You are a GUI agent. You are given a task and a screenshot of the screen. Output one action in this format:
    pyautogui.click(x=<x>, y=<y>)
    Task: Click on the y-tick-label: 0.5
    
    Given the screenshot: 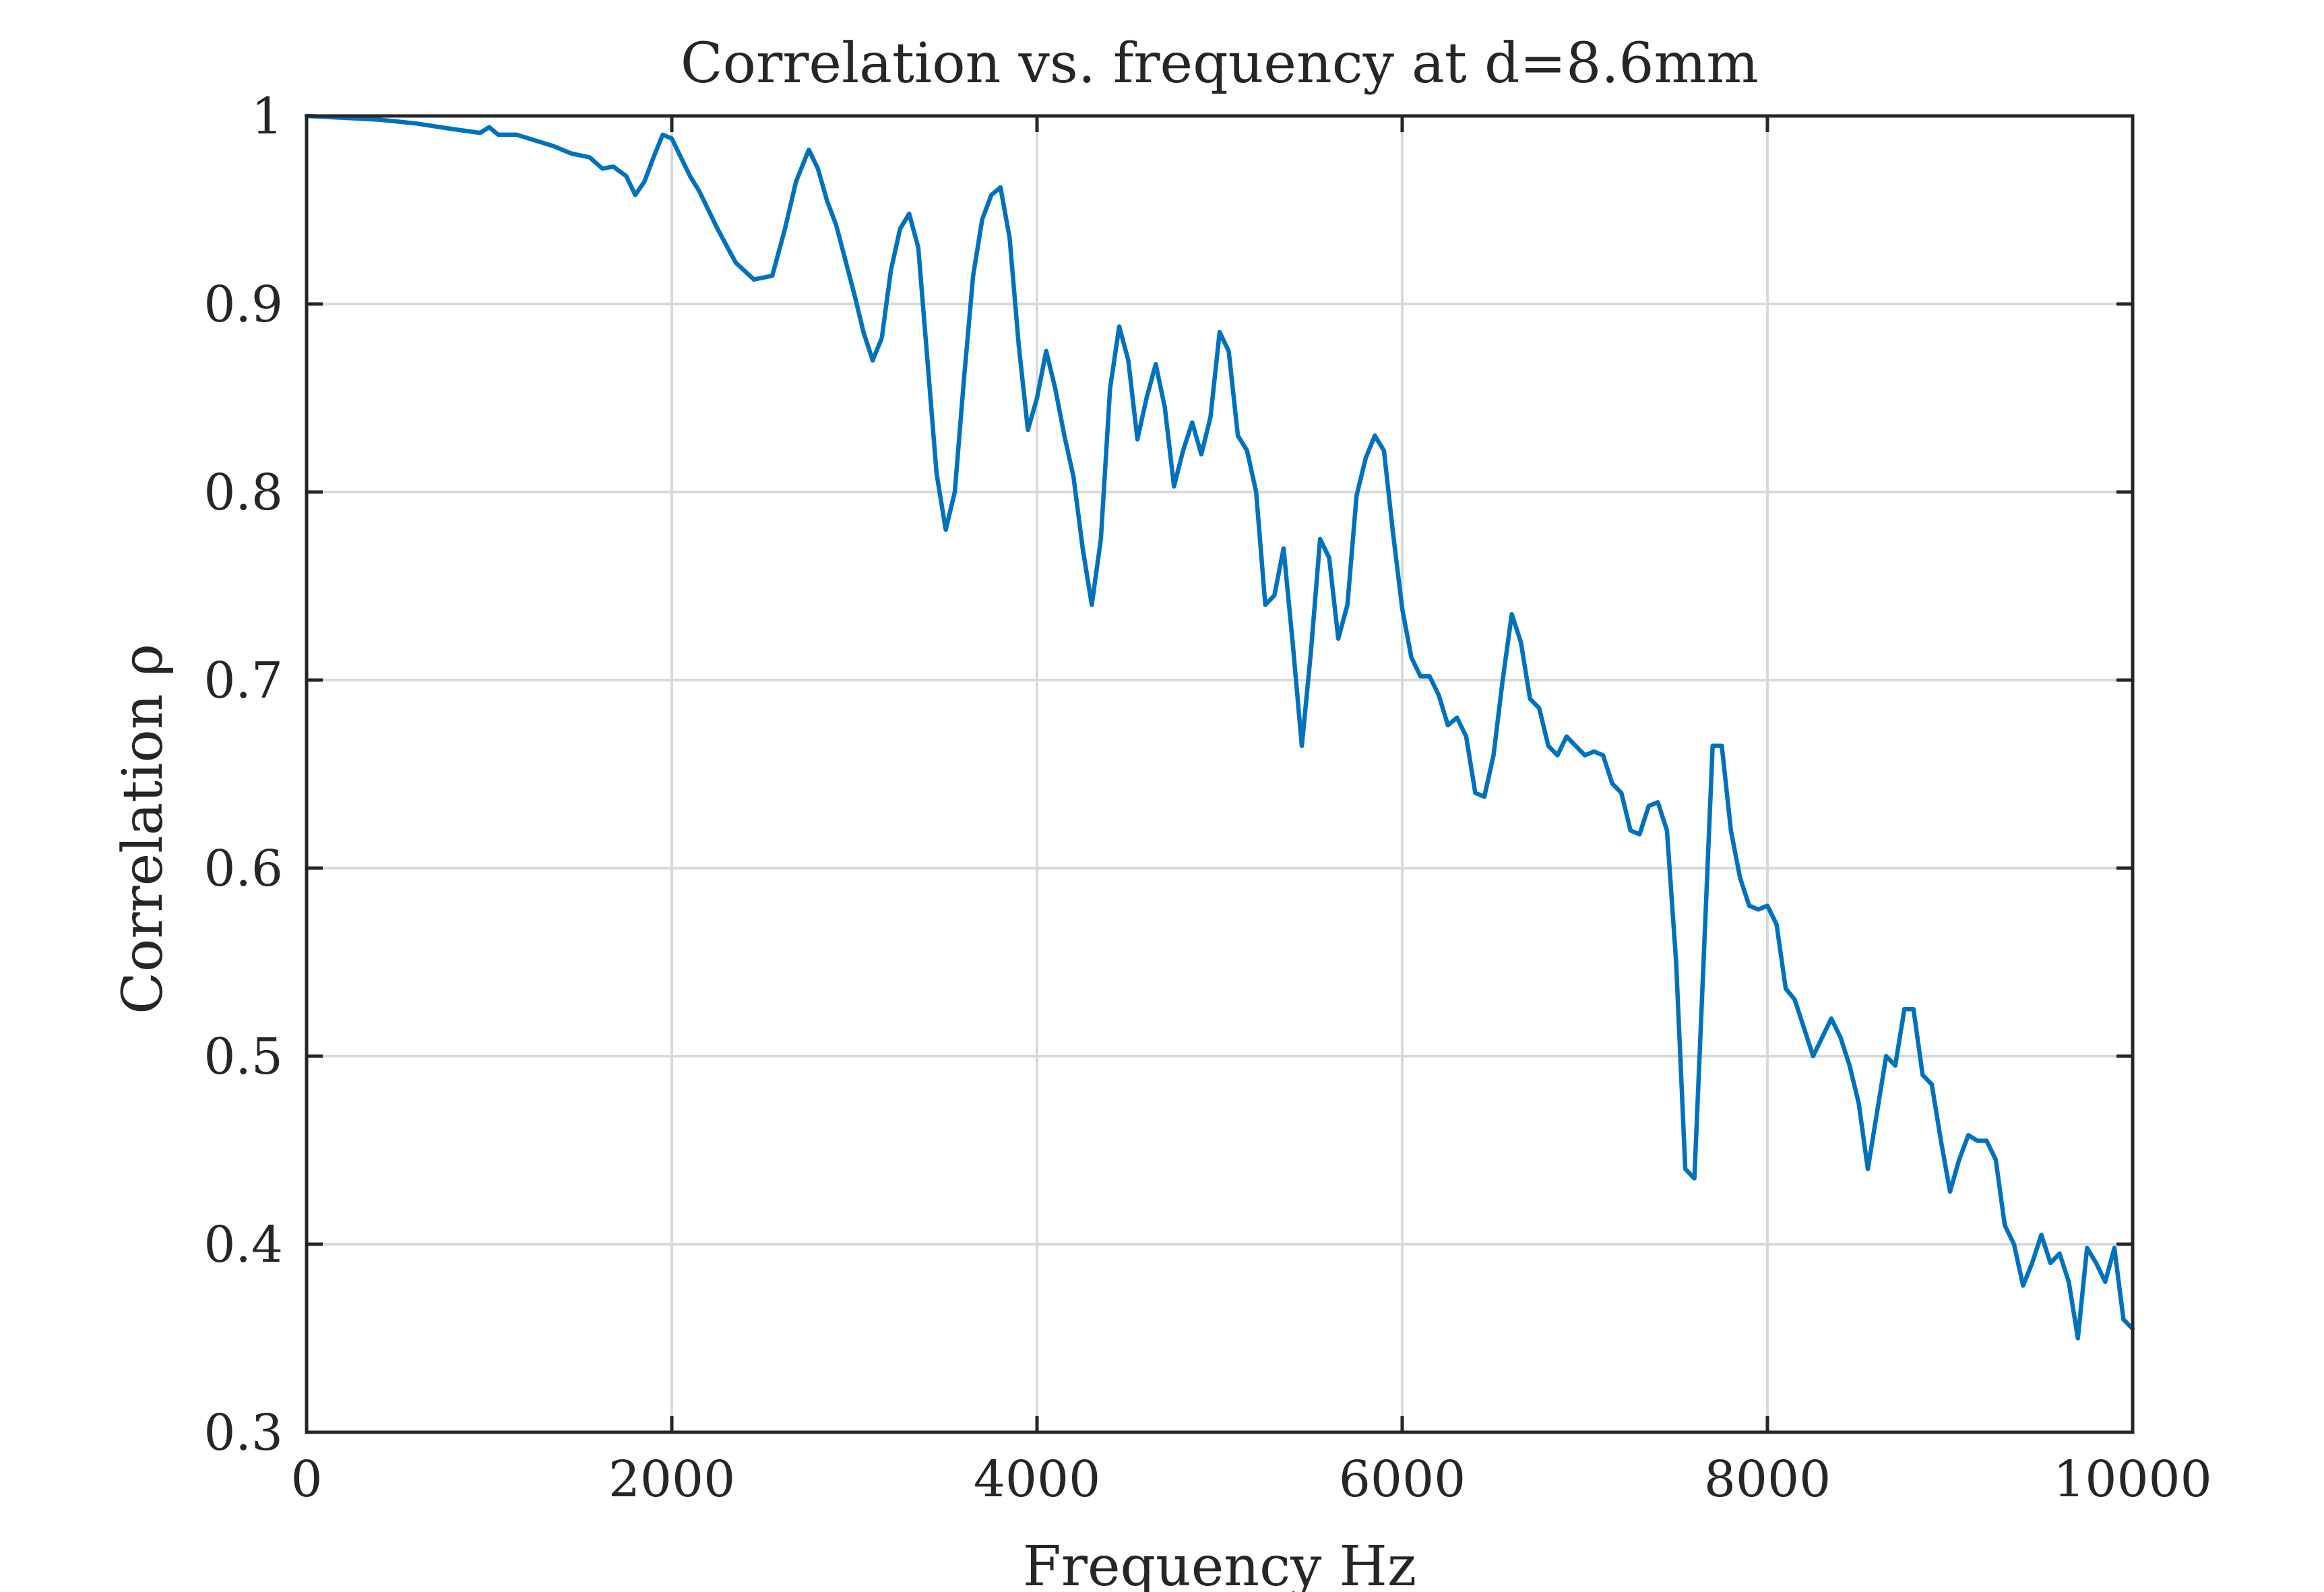 What is the action you would take?
    pyautogui.click(x=243, y=1057)
    